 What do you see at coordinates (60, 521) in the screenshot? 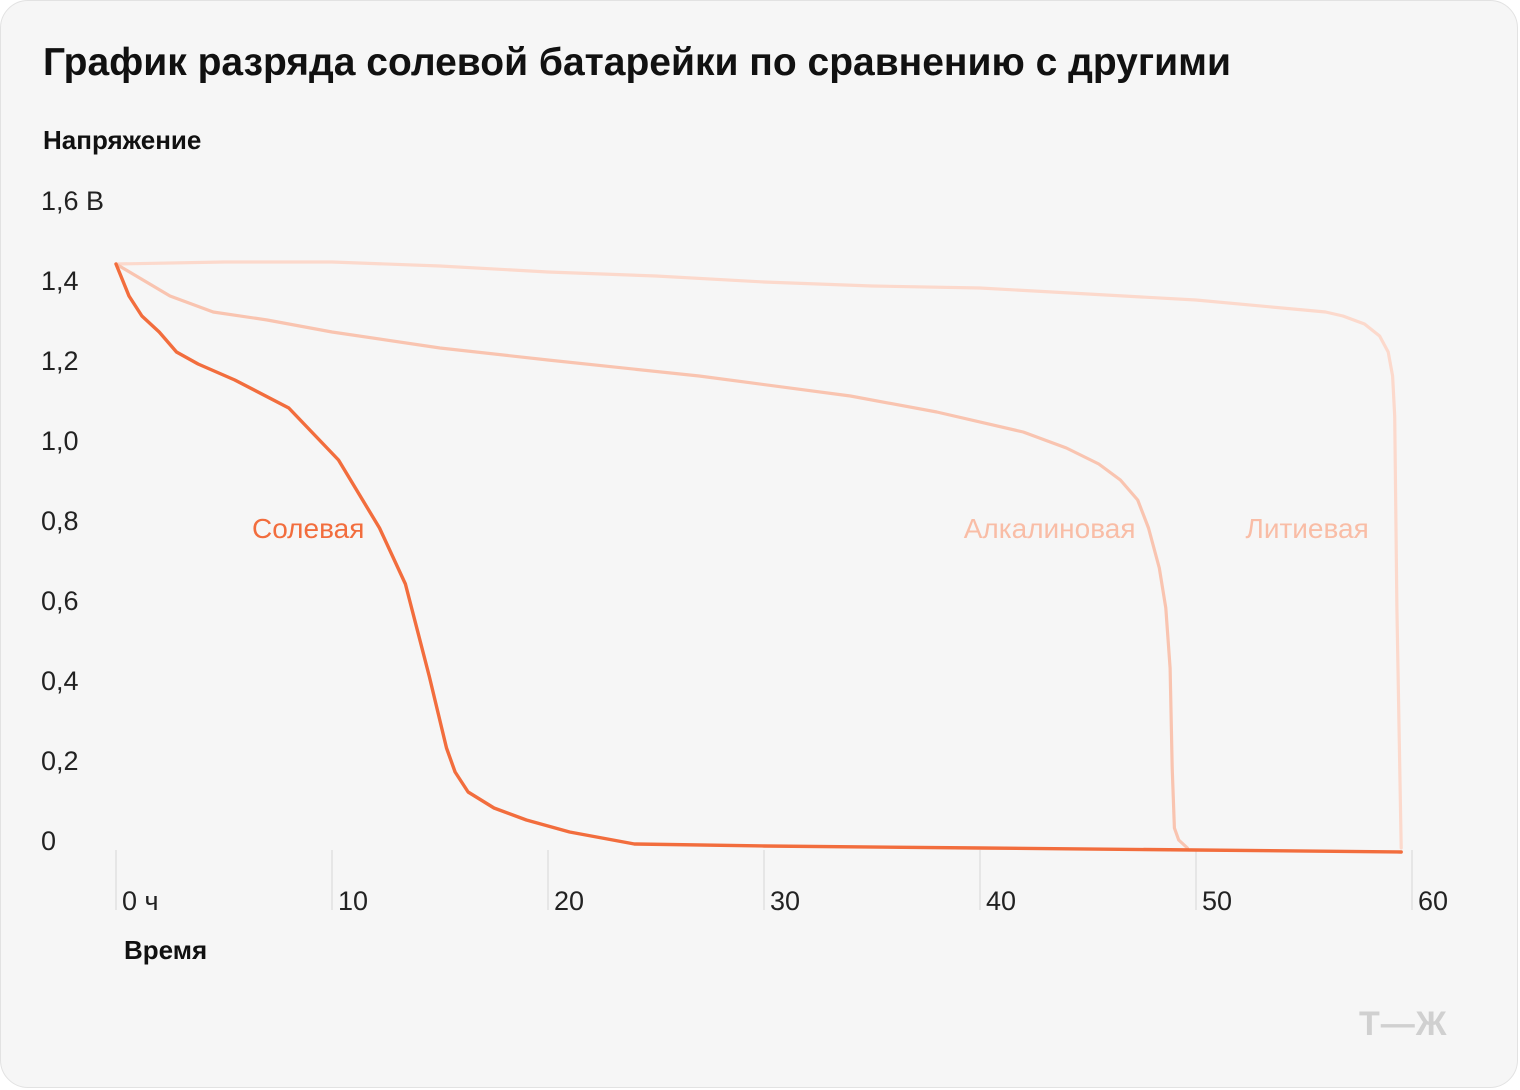
I see `y-tick-label: 0,8` at bounding box center [60, 521].